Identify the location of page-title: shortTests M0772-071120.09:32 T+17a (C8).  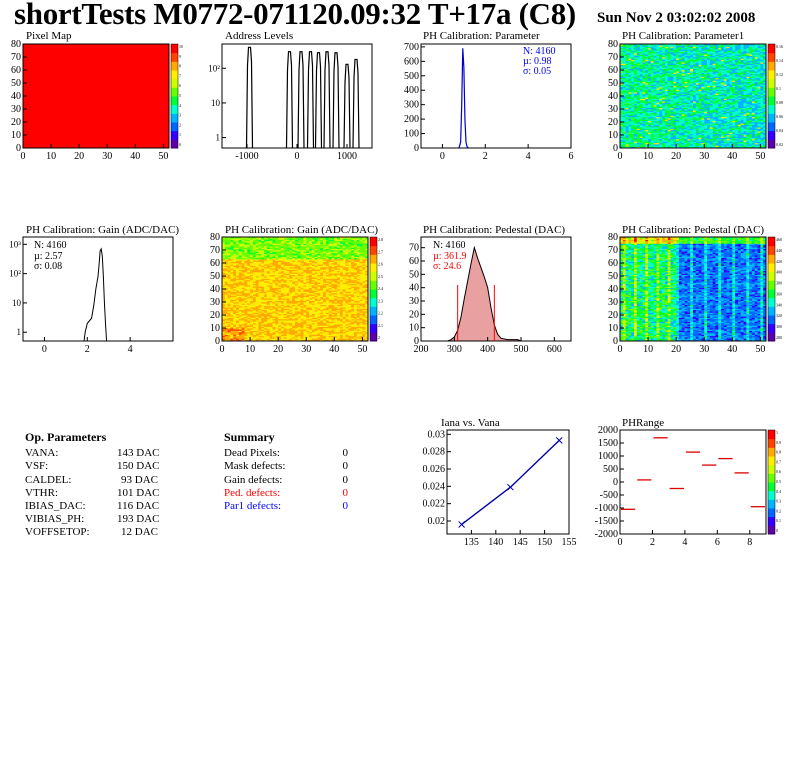
(295, 15).